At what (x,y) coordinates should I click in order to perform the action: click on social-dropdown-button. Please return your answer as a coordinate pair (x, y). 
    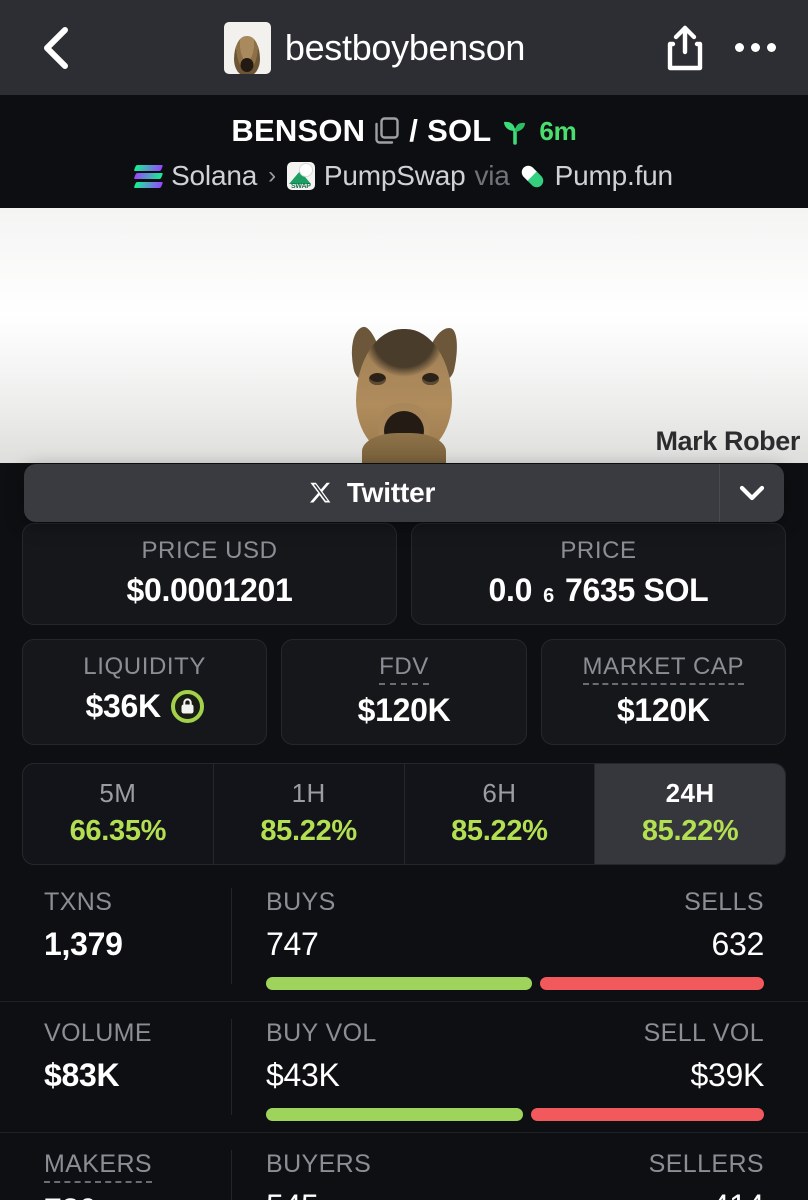
    Looking at the image, I should click on (752, 493).